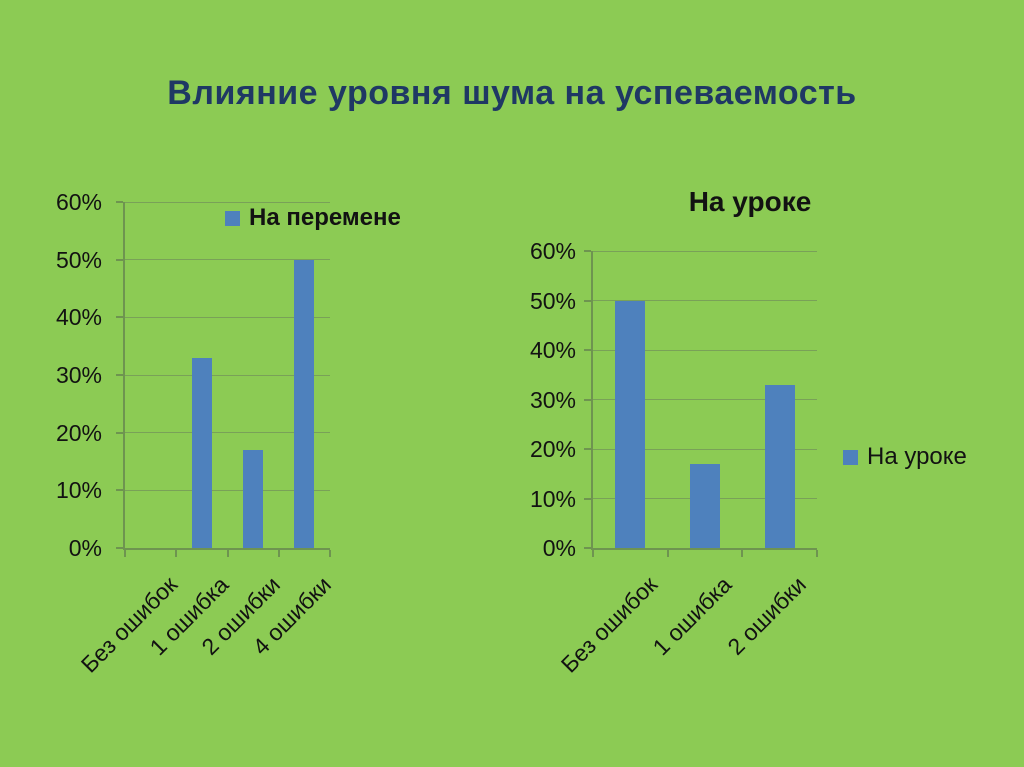 This screenshot has width=1024, height=767. Describe the element at coordinates (78, 432) in the screenshot. I see `chart-na-peremene-y-axis-label: 20%` at that location.